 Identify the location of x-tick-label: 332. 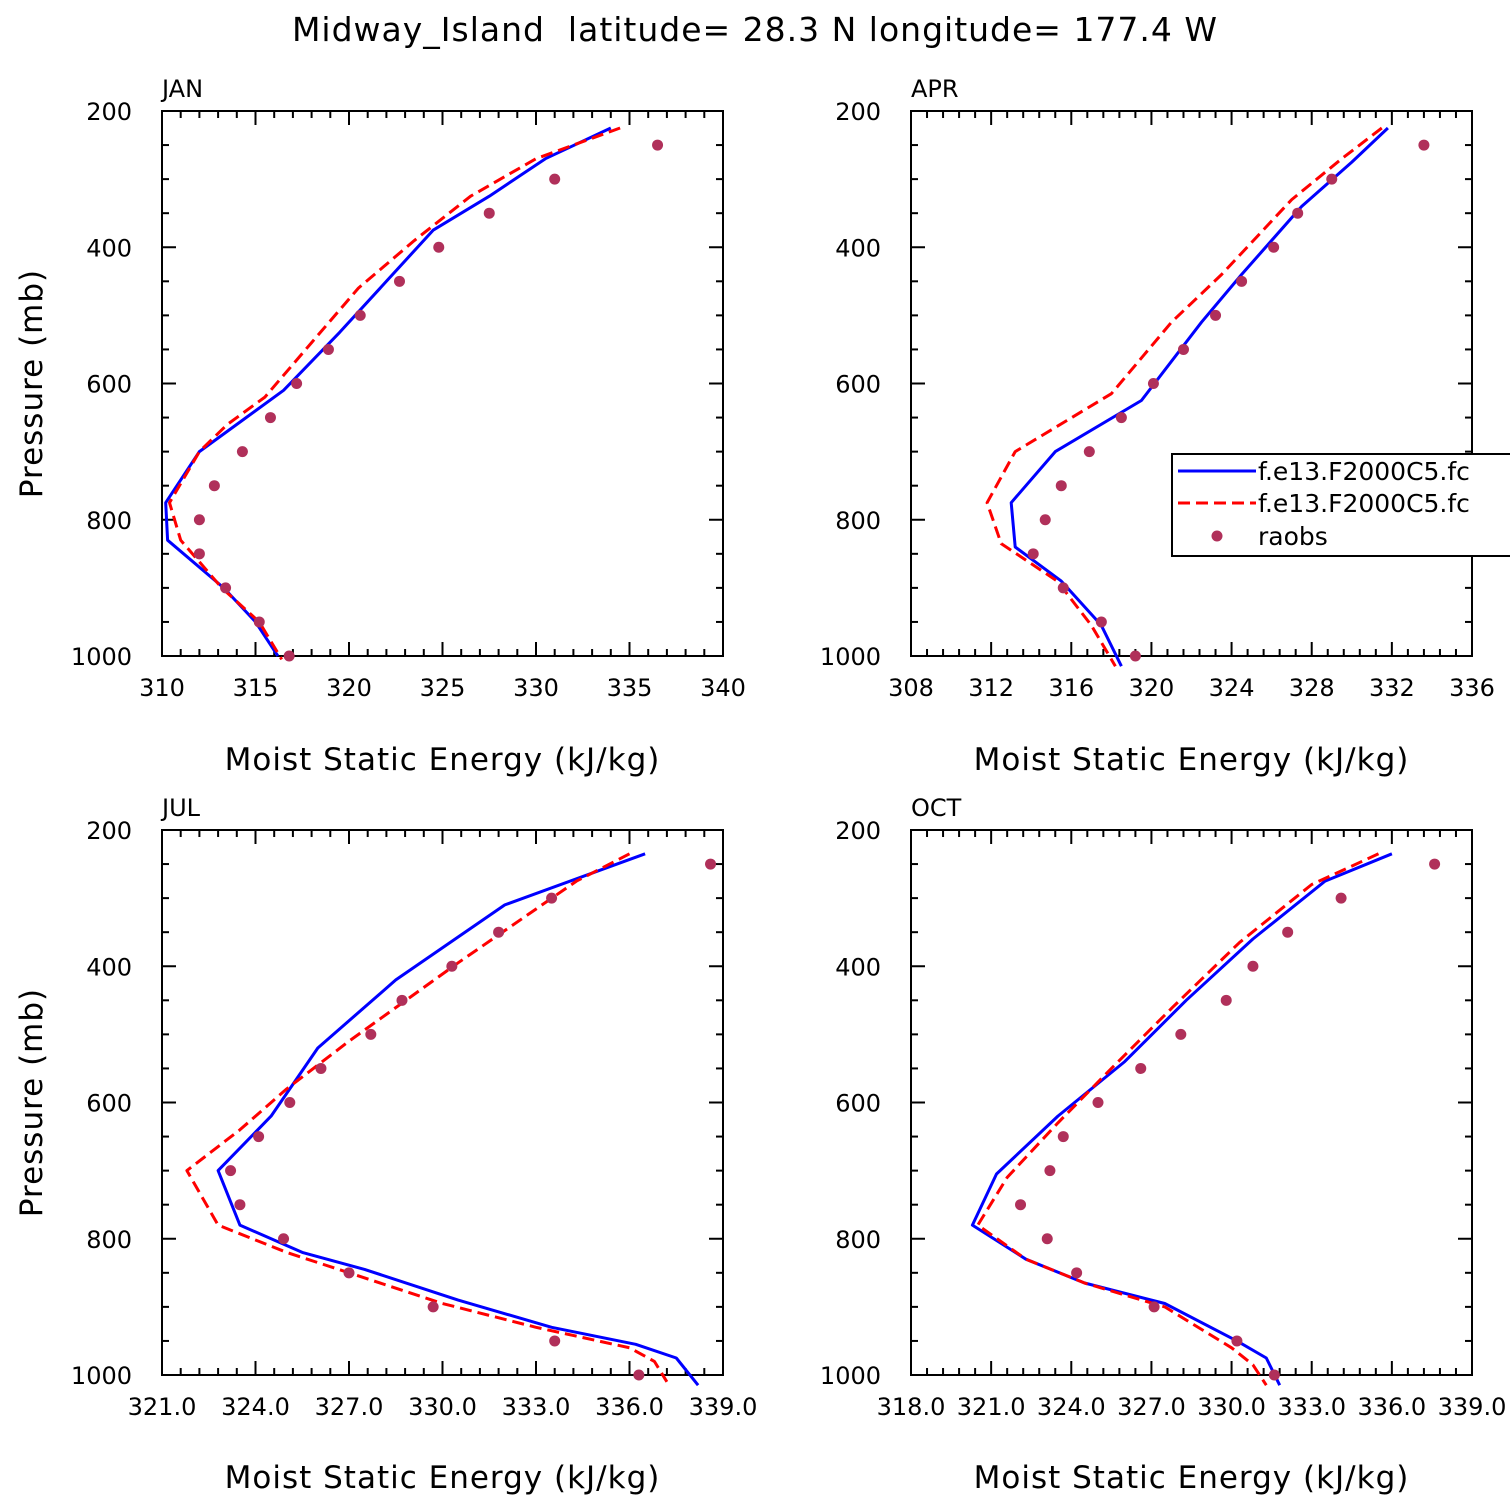
(1392, 688).